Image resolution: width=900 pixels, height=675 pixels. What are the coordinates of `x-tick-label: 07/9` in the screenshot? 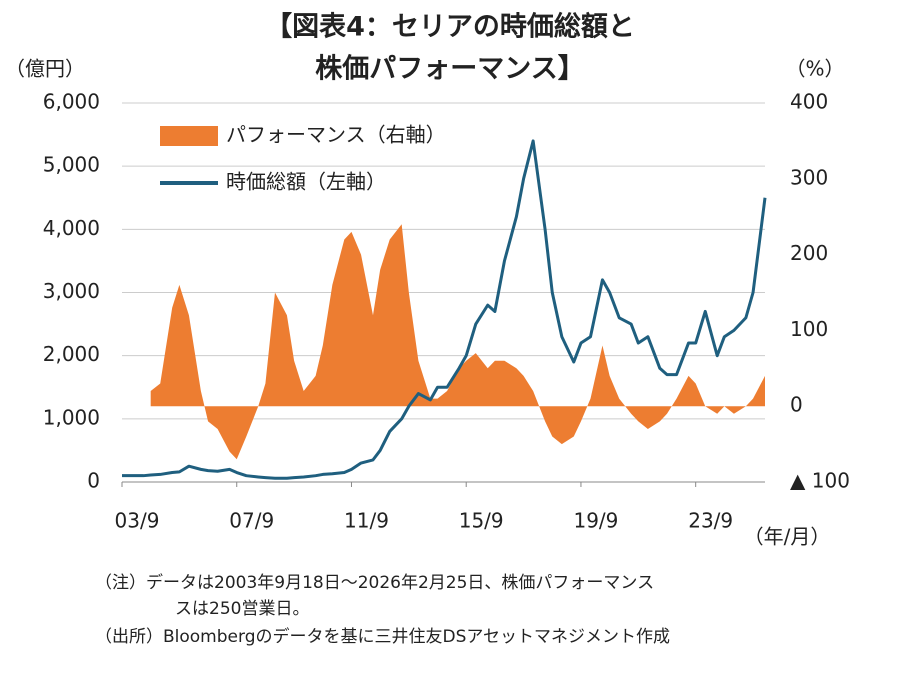 It's located at (251, 521).